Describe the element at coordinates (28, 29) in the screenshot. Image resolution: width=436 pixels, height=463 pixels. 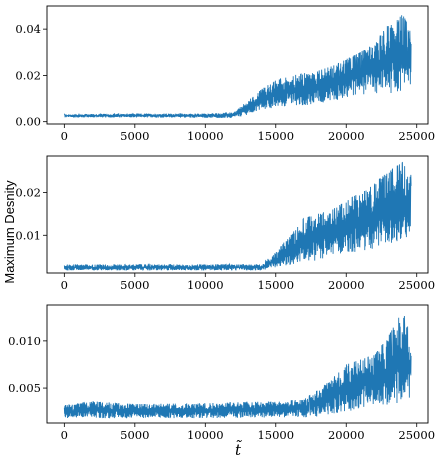
I see `y-tick-label: 0.04` at that location.